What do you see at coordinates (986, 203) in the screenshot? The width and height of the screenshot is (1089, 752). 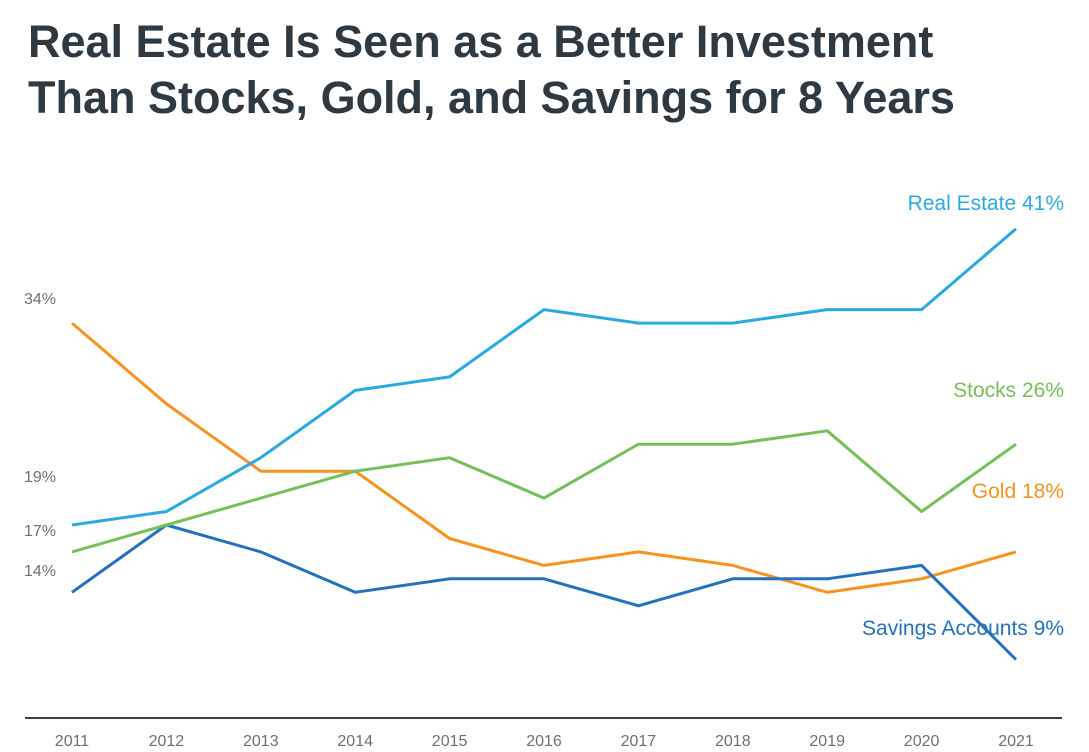 I see `end-label-real-estate: Real Estate 41%` at bounding box center [986, 203].